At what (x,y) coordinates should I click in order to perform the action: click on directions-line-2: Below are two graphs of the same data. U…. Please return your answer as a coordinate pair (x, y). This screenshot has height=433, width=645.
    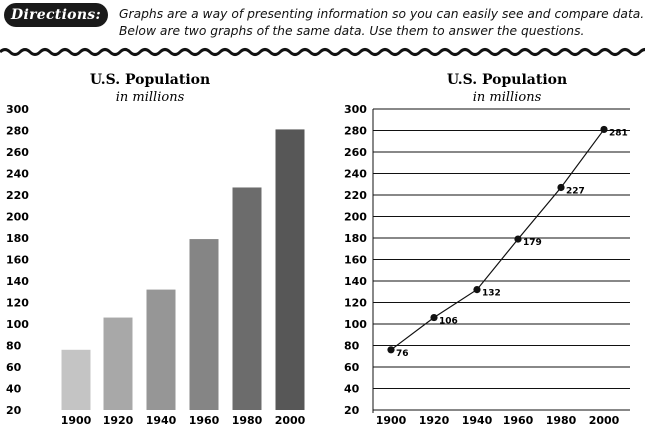
    Looking at the image, I should click on (352, 31).